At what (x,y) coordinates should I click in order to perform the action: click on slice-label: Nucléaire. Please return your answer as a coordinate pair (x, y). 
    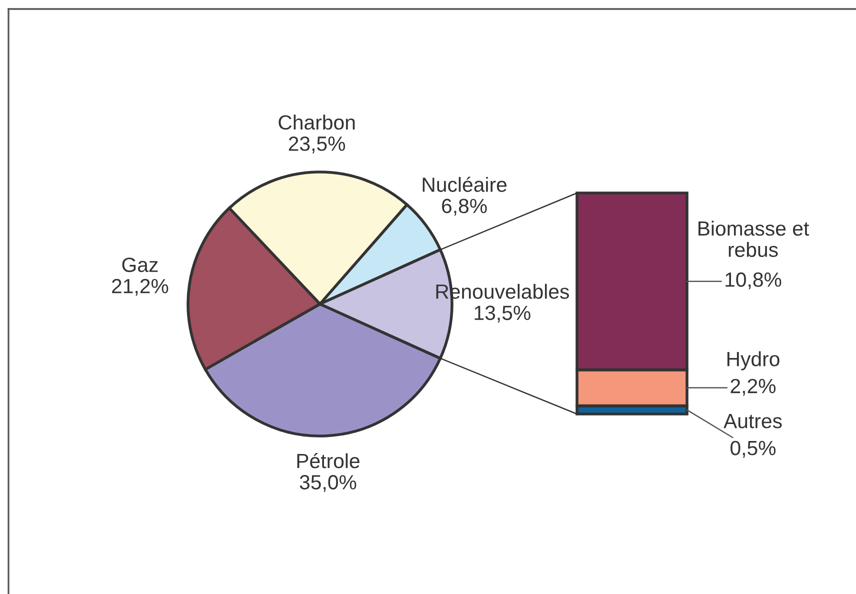
    Looking at the image, I should click on (464, 184).